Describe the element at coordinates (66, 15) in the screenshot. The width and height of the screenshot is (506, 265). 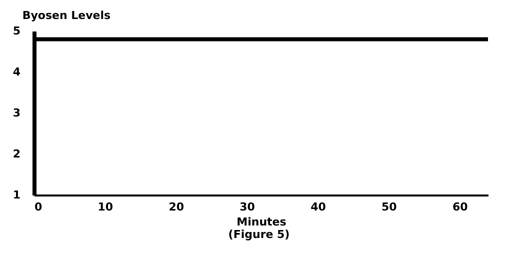
I see `chart-title: Byosen Levels` at that location.